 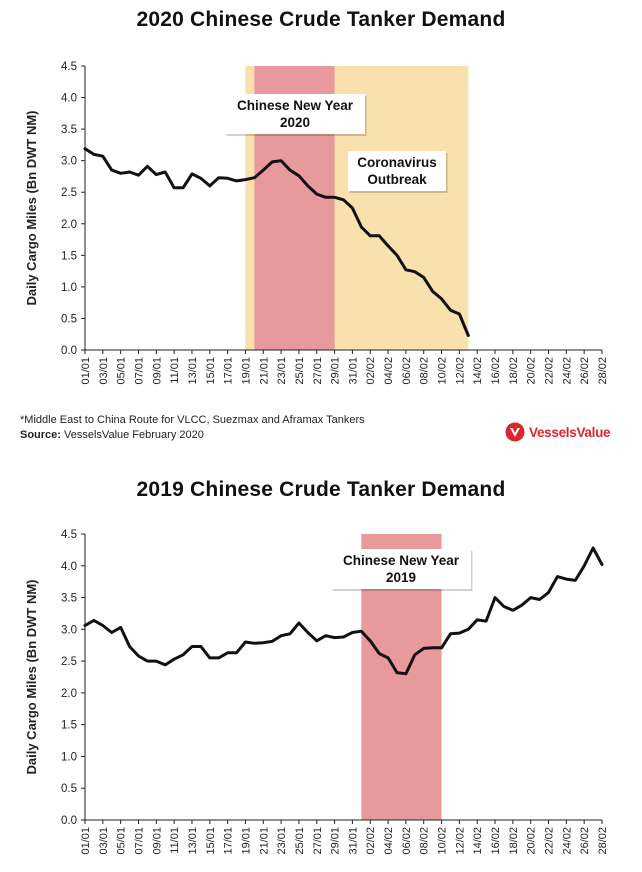 I want to click on annotation-box: Coronavirus Outbreak, so click(x=398, y=172).